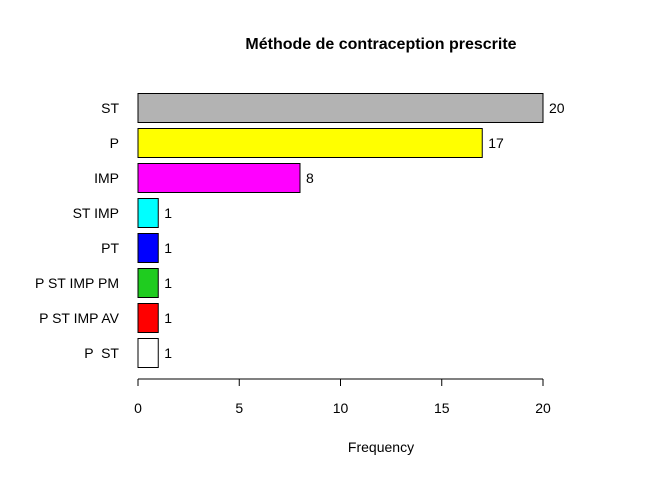 This screenshot has height=480, width=672. I want to click on value-label-p-st: 1, so click(168, 353).